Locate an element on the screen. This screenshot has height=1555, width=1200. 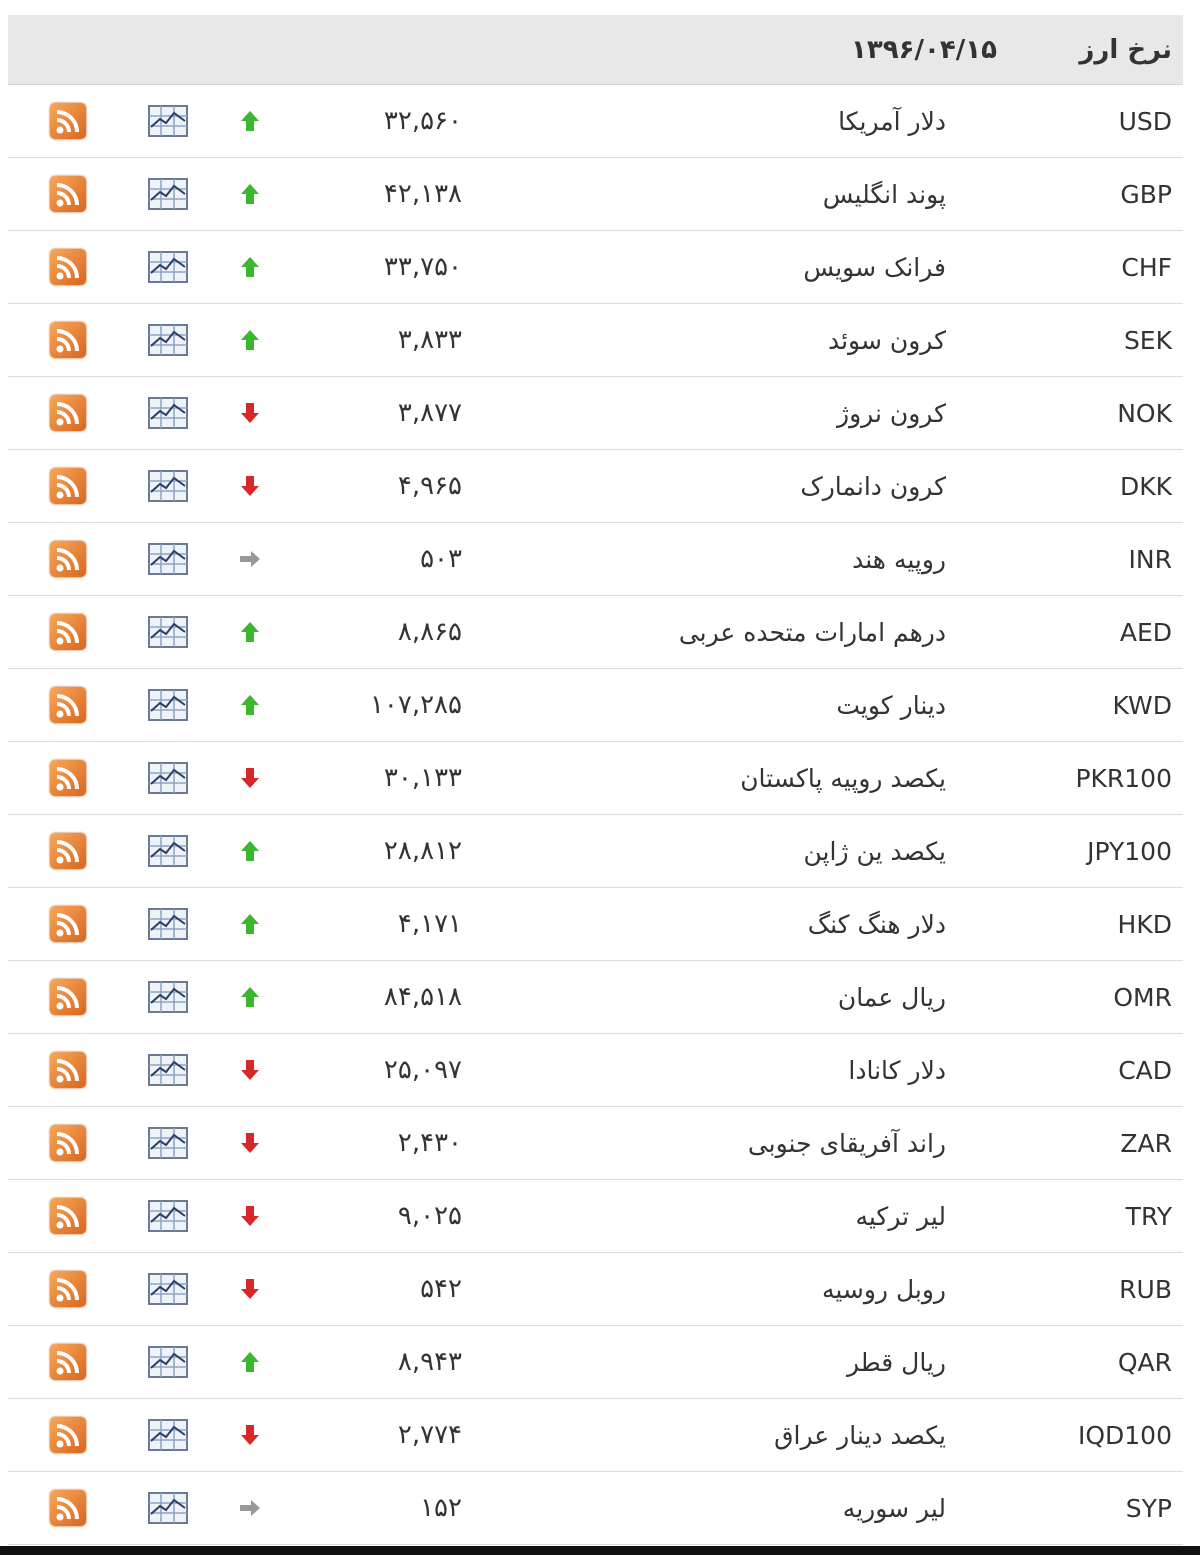
bottom-bar is located at coordinates (600, 1550).